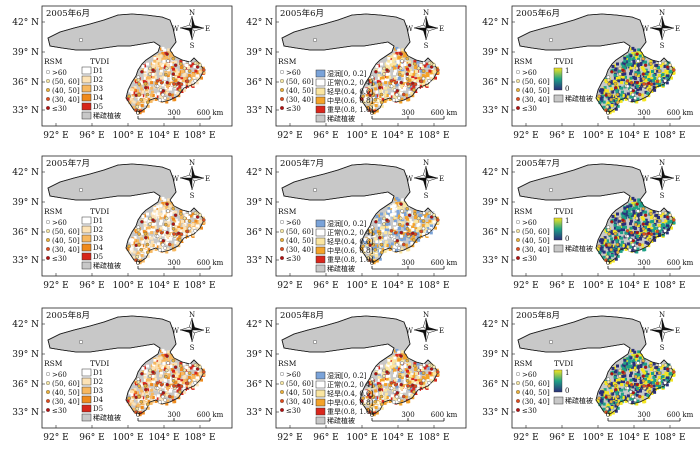 The width and height of the screenshot is (700, 457). Describe the element at coordinates (62, 85) in the screenshot. I see `rsm-legend: RSM>60(50, 60](40, 50](30, 40]≤30` at that location.